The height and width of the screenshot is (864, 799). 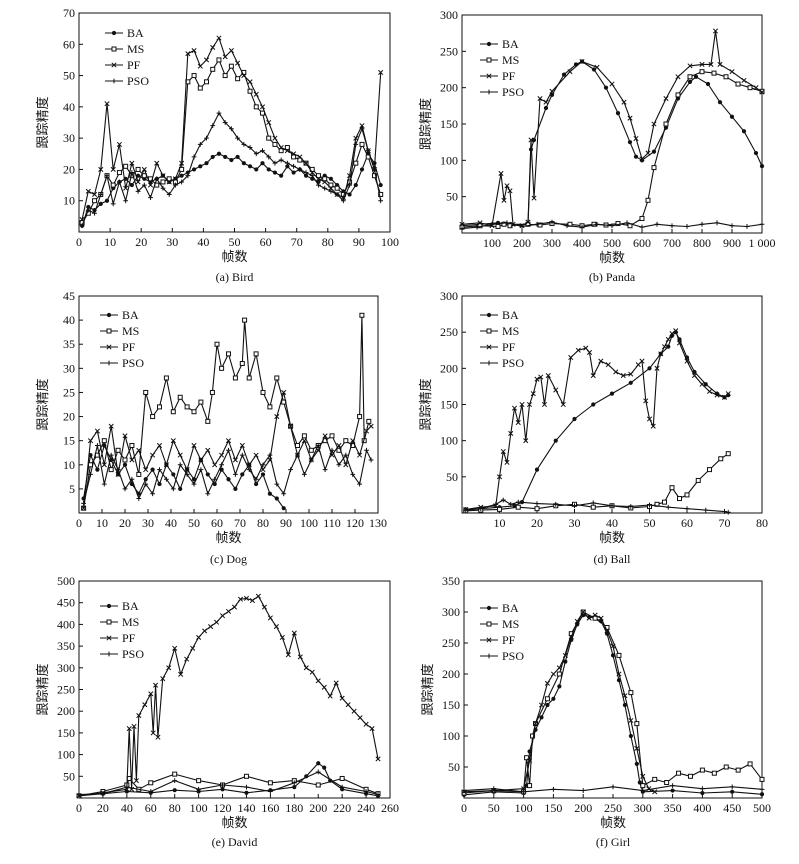 What do you see at coordinates (559, 702) in the screenshot?
I see `series-pf` at bounding box center [559, 702].